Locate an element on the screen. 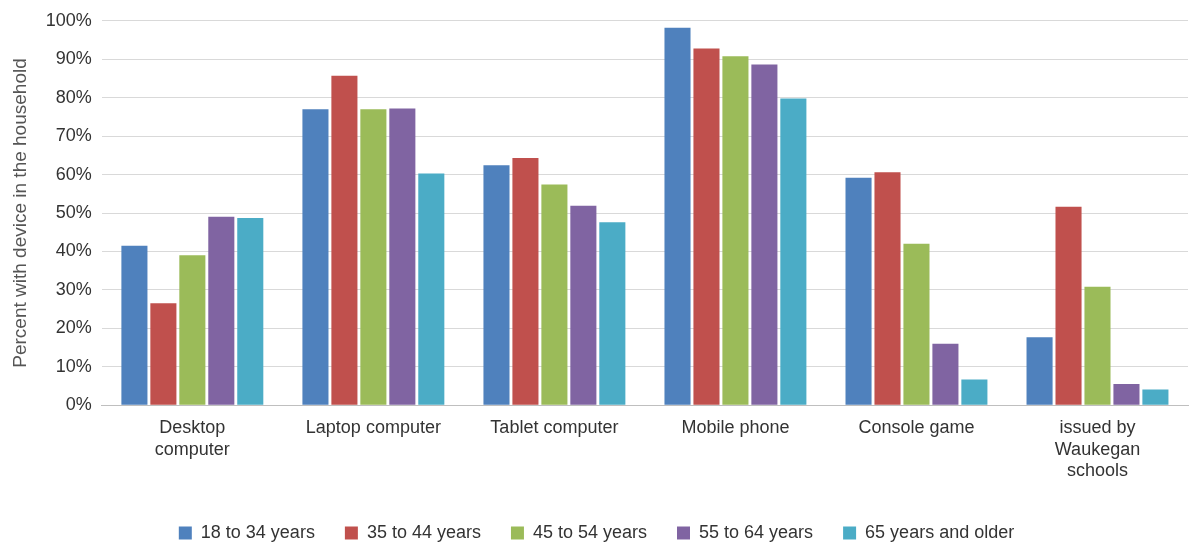  y-tick-label: 80% is located at coordinates (73, 96).